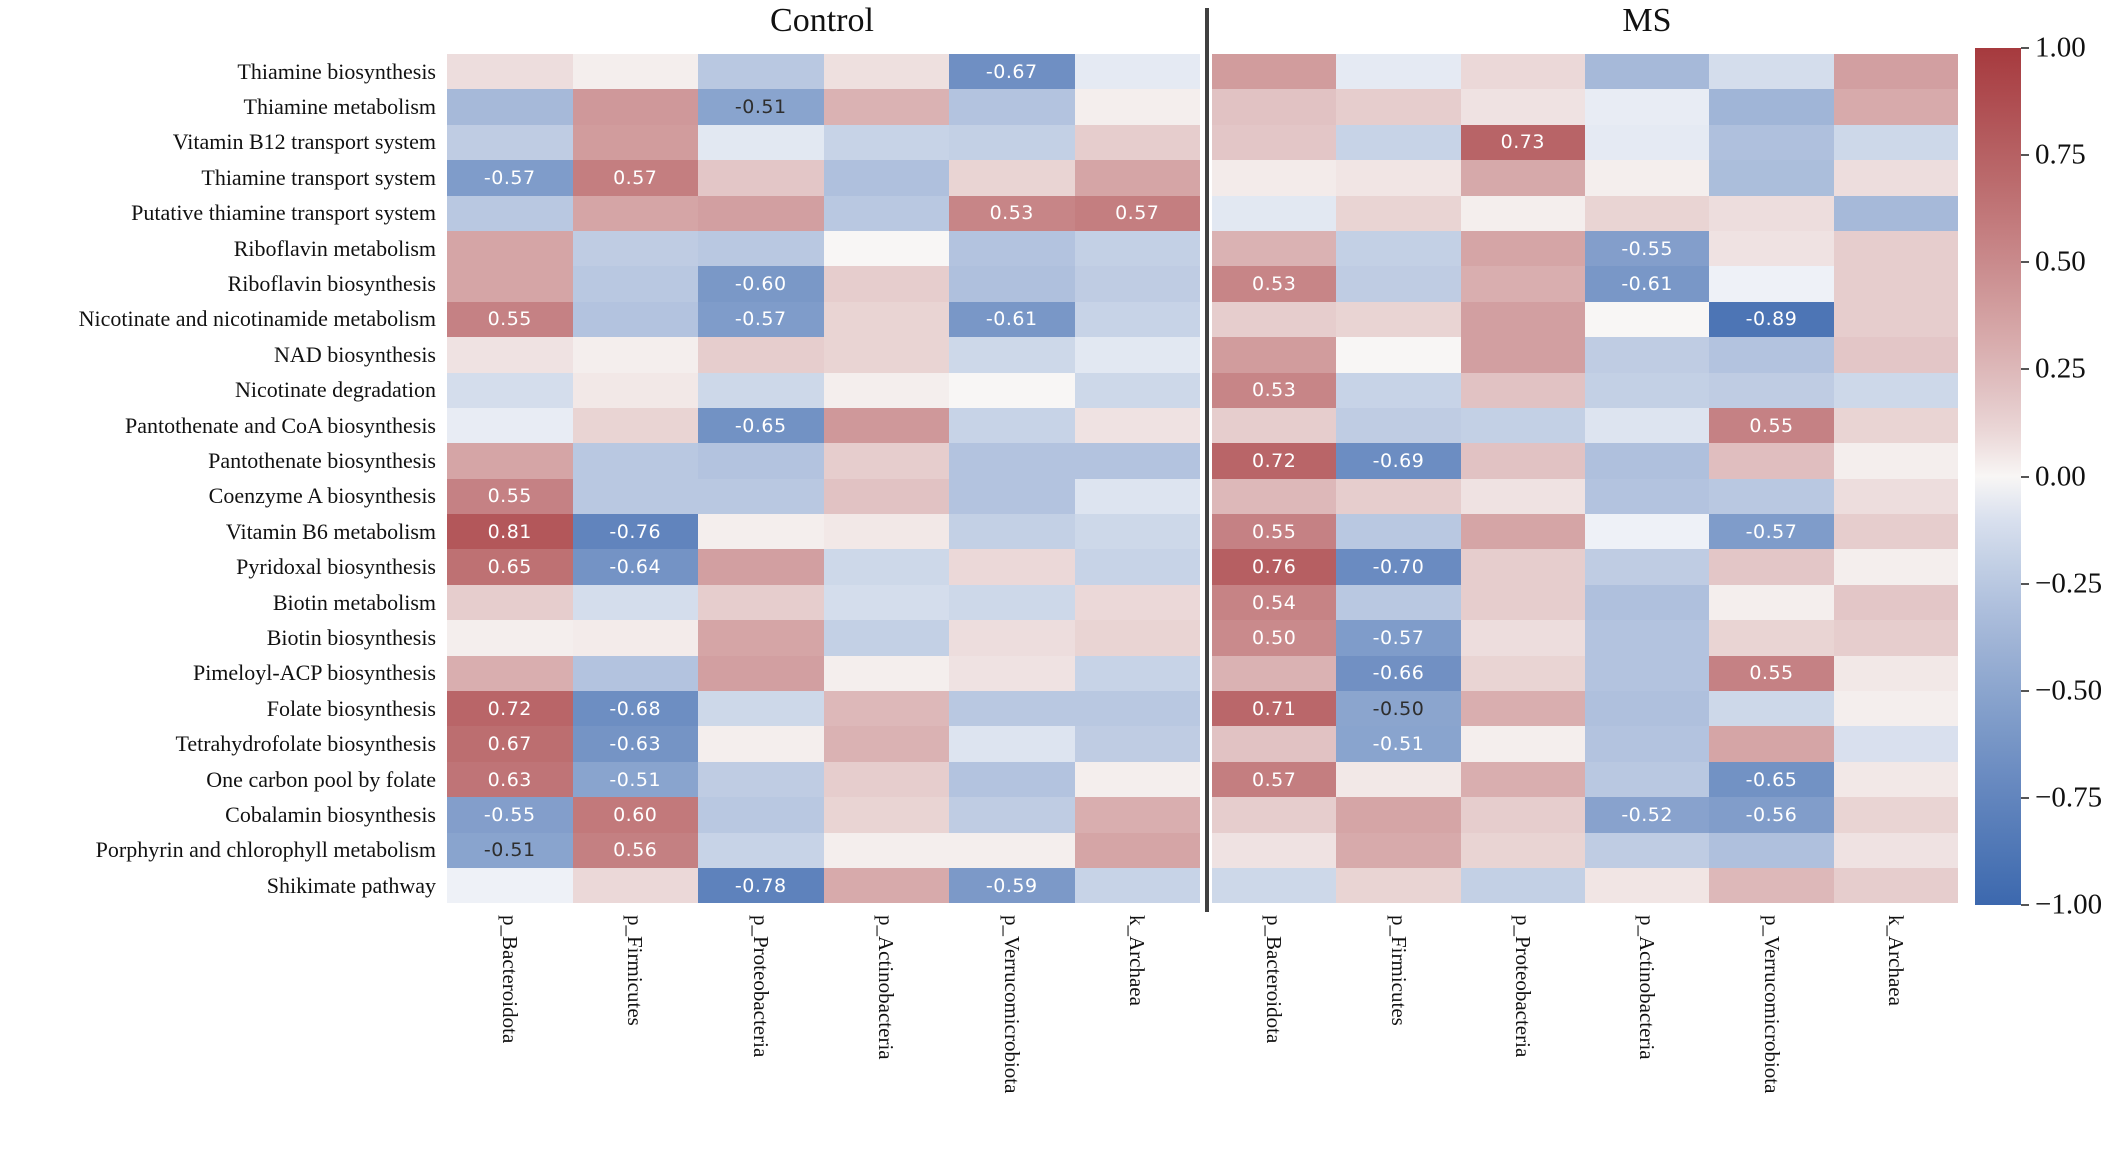  Describe the element at coordinates (351, 638) in the screenshot. I see `row-label: Biotin biosynthesis` at that location.